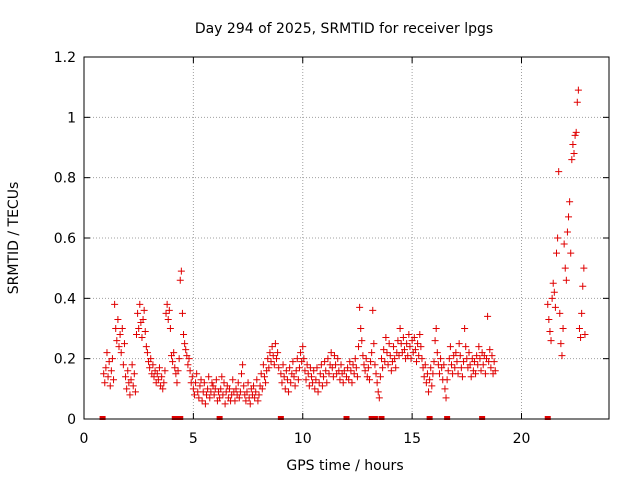 The width and height of the screenshot is (640, 480). What do you see at coordinates (65, 179) in the screenshot?
I see `y-tick-label: 0.8` at bounding box center [65, 179].